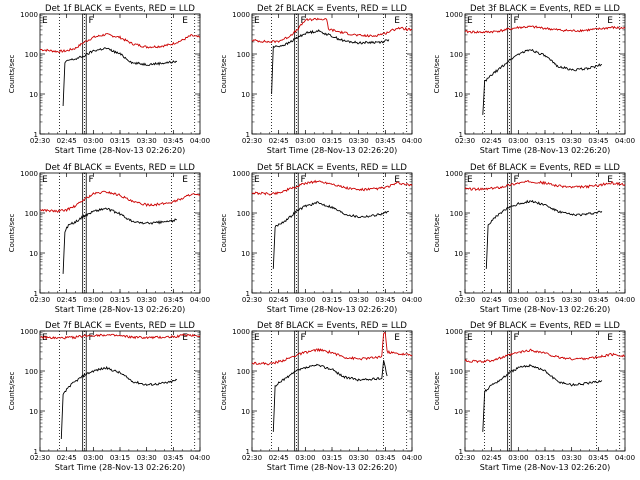  Describe the element at coordinates (332, 9) in the screenshot. I see `chart-title: Det 2f BLACK = Events, RED = LLD` at that location.